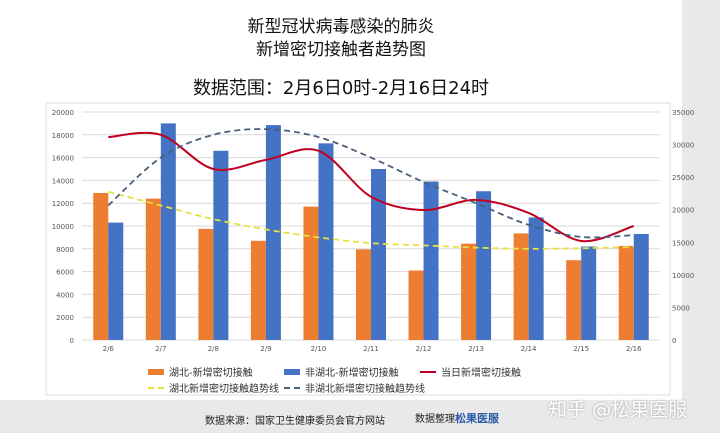 This screenshot has width=720, height=433. Describe the element at coordinates (63, 159) in the screenshot. I see `left-tick-label: 16000` at that location.